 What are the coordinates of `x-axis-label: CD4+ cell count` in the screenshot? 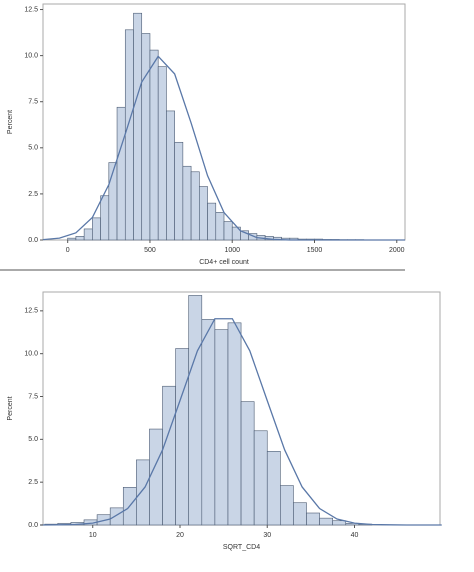 It's located at (224, 262).